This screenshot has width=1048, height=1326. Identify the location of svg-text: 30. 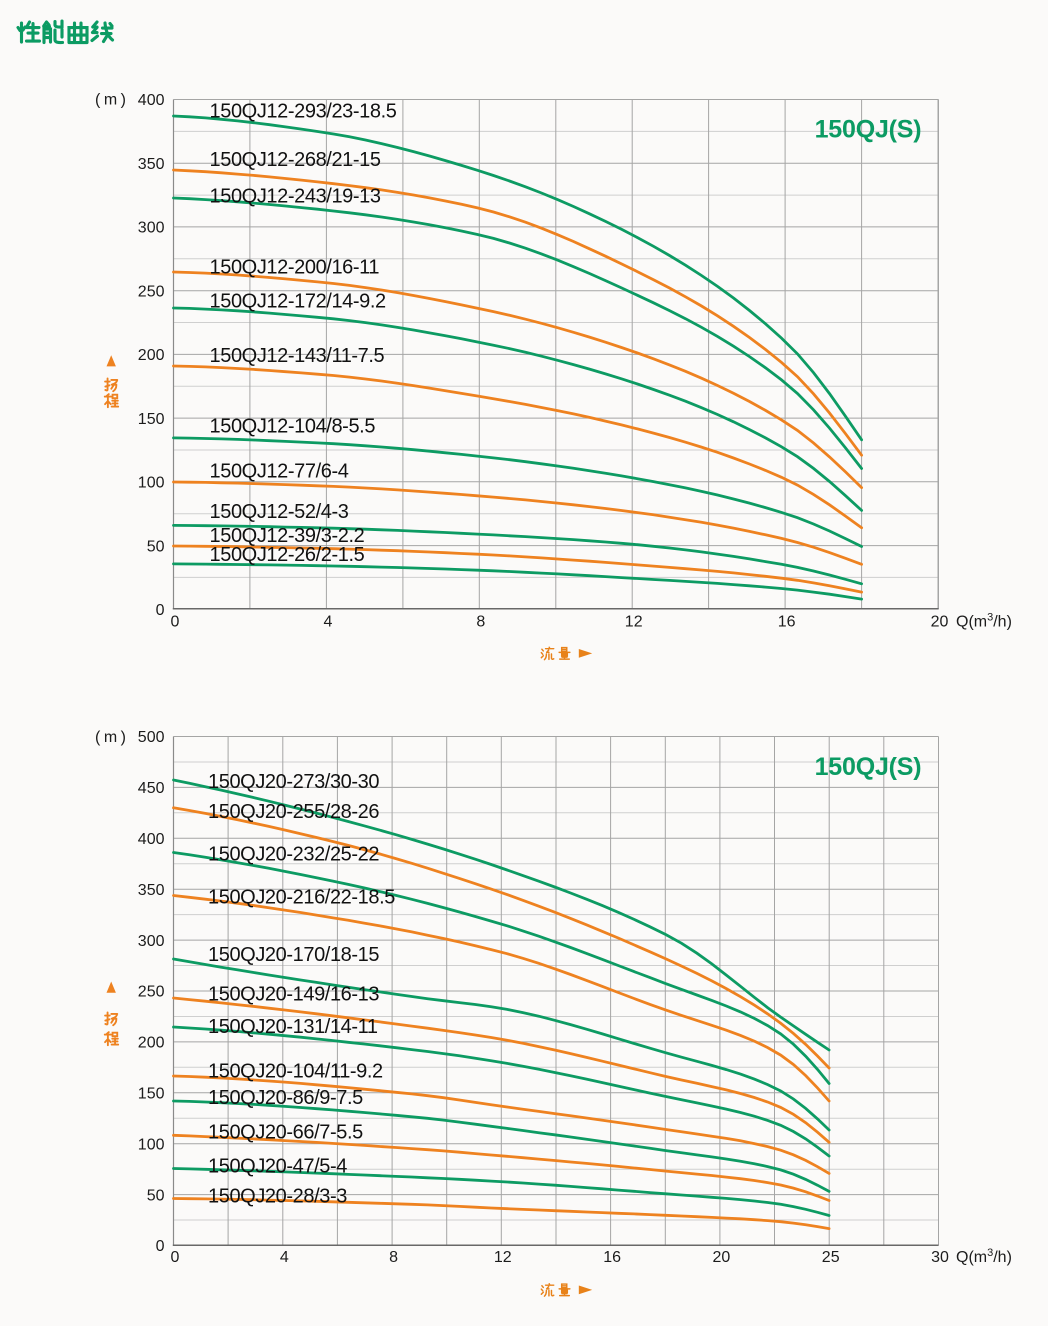
(940, 1257).